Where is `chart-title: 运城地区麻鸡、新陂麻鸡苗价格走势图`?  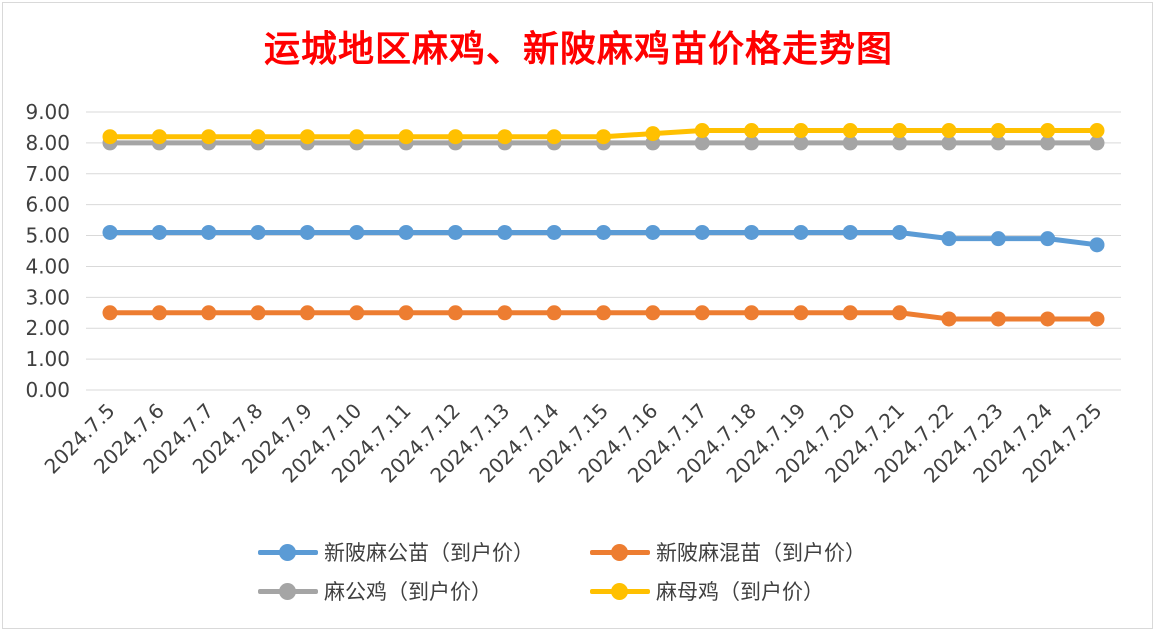
chart-title: 运城地区麻鸡、新陂麻鸡苗价格走势图 is located at coordinates (578, 49).